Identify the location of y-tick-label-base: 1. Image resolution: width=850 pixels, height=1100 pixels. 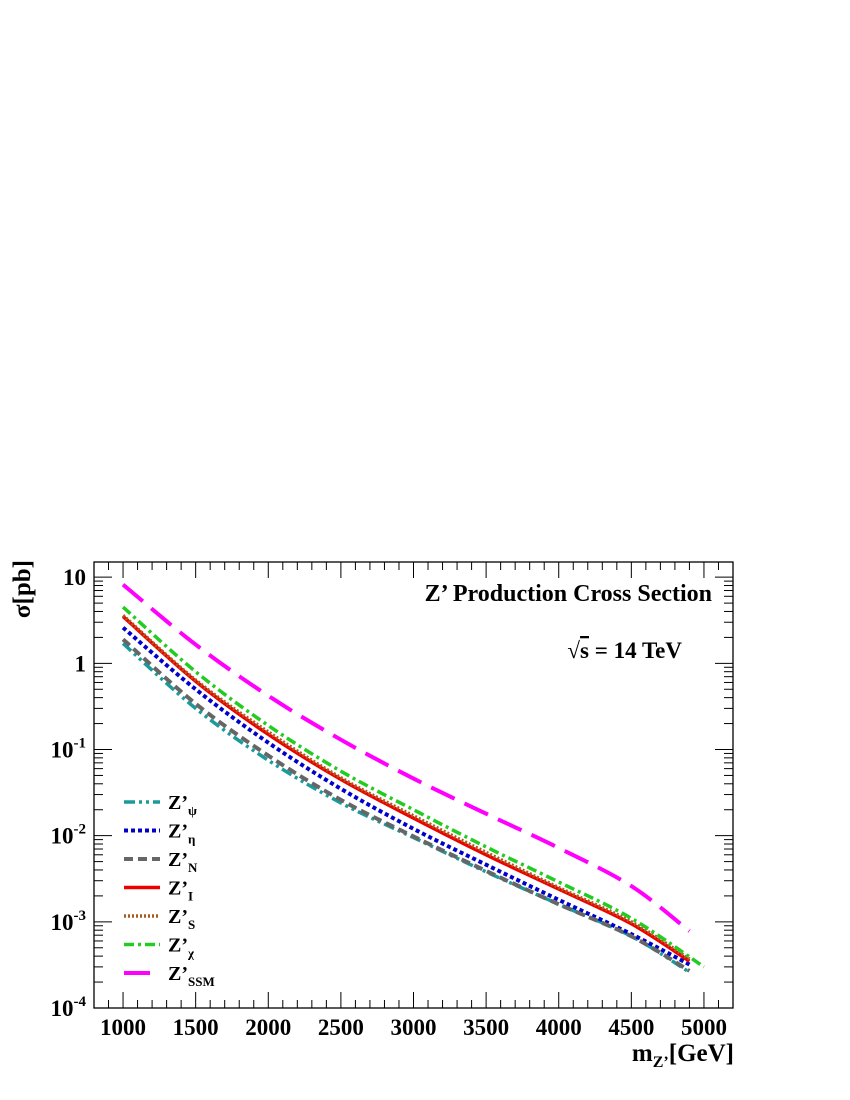
(81, 663).